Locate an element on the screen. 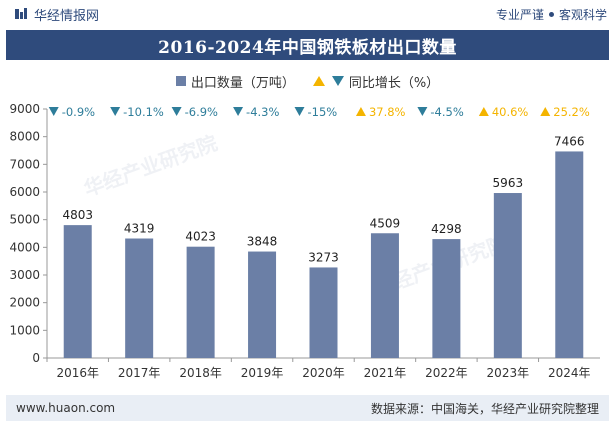 This screenshot has height=427, width=615. bar-value-label: 4319 is located at coordinates (139, 229).